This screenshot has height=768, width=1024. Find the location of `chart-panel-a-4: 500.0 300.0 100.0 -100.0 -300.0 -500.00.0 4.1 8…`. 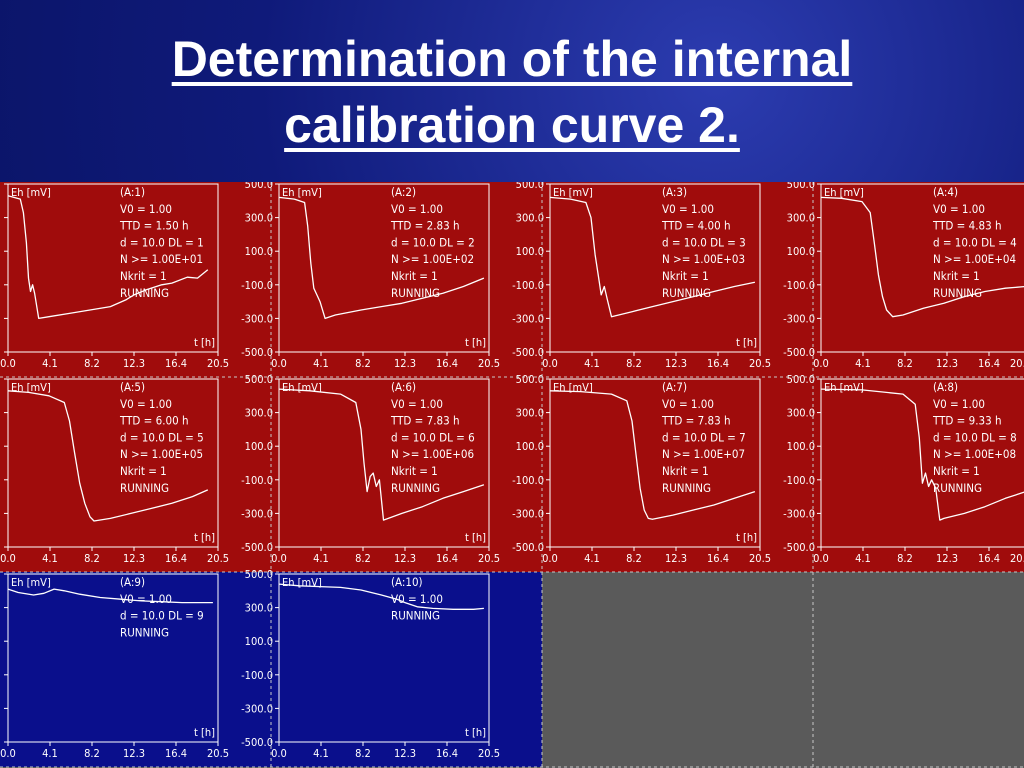

chart-panel-a-4: 500.0 300.0 100.0 -100.0 -300.0 -500.00.0 4.1 8… is located at coordinates (903, 279).